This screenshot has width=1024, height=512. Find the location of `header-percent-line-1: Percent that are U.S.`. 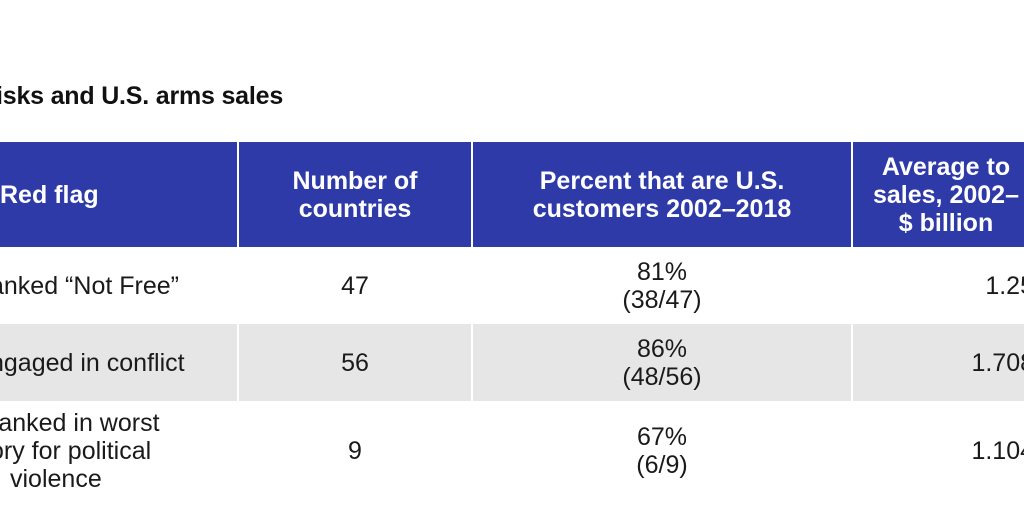

header-percent-line-1: Percent that are U.S. is located at coordinates (662, 180).